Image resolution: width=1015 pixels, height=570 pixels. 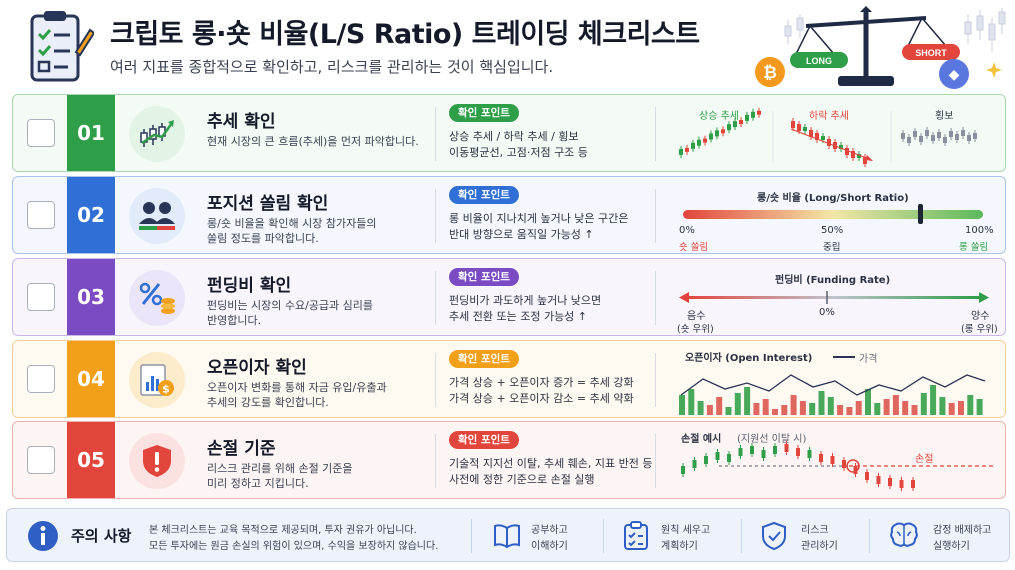 What do you see at coordinates (944, 116) in the screenshot?
I see `sideways-label: 횡보` at bounding box center [944, 116].